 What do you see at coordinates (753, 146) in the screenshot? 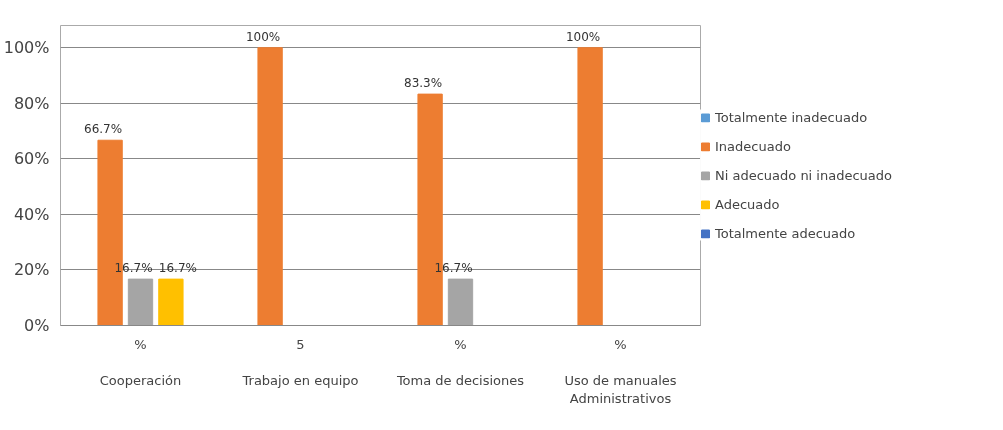
I see `legend-label: Inadecuado` at bounding box center [753, 146].